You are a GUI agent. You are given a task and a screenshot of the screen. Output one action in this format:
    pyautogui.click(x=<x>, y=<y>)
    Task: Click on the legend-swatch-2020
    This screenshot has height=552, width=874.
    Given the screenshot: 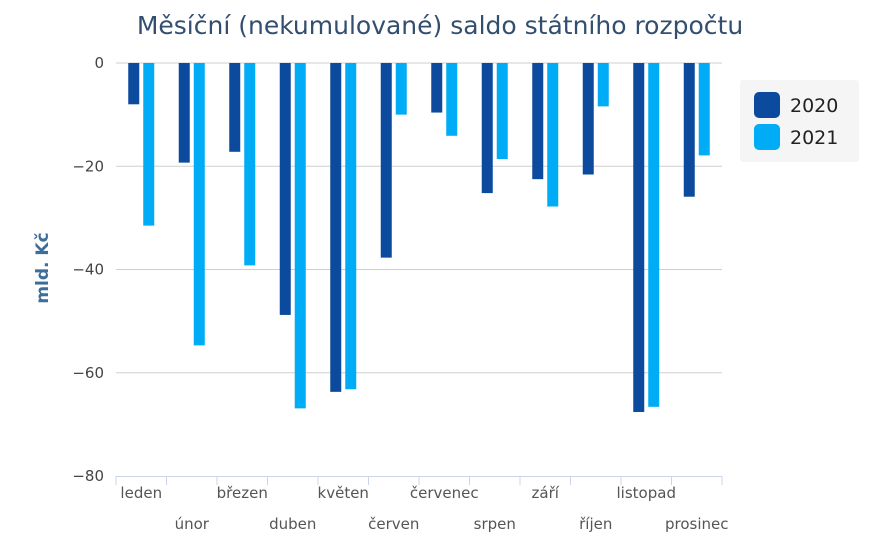 What is the action you would take?
    pyautogui.click(x=767, y=105)
    